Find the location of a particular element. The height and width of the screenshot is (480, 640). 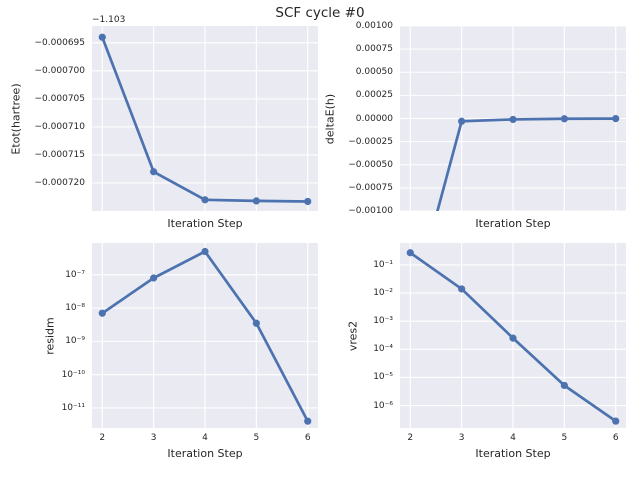

vres2-xlabel: Iteration Step is located at coordinates (513, 453).